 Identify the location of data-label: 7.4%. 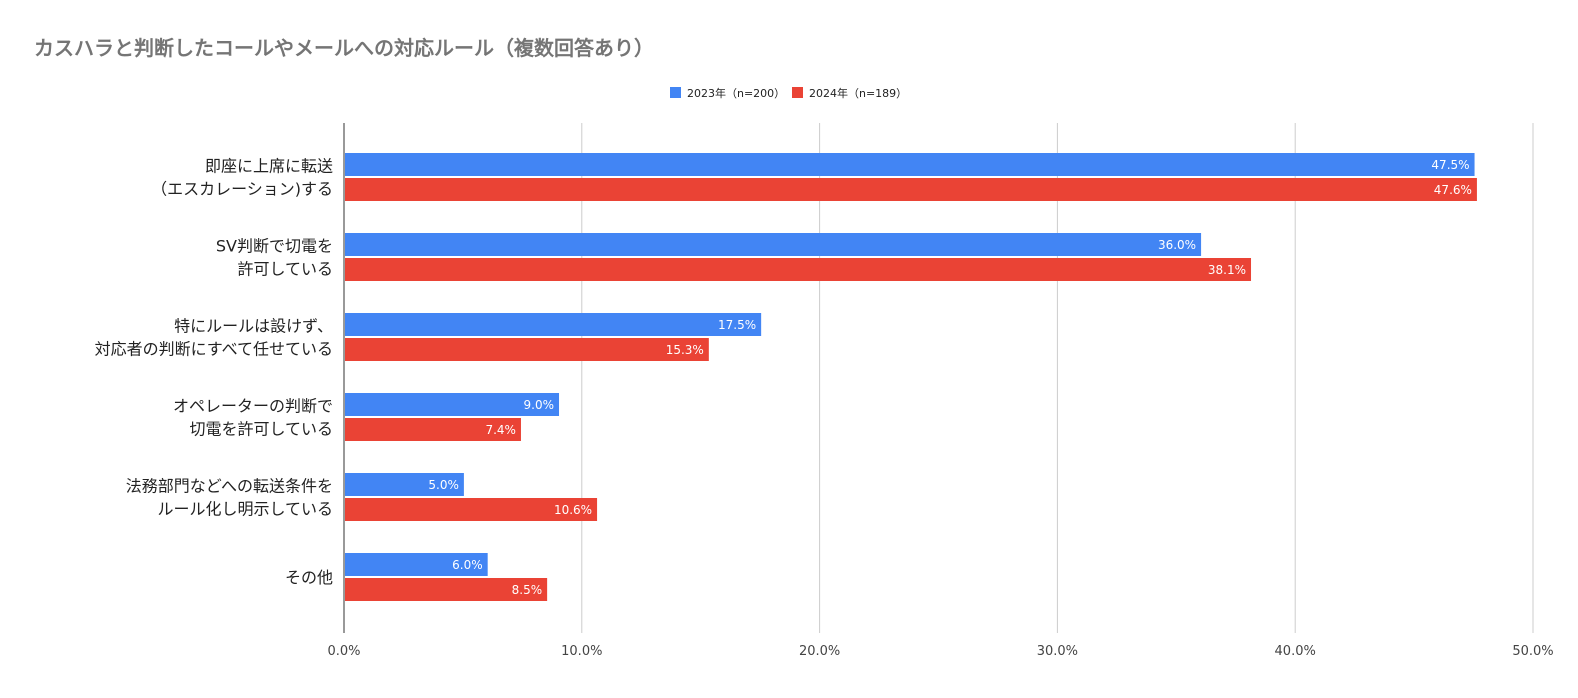
(500, 430).